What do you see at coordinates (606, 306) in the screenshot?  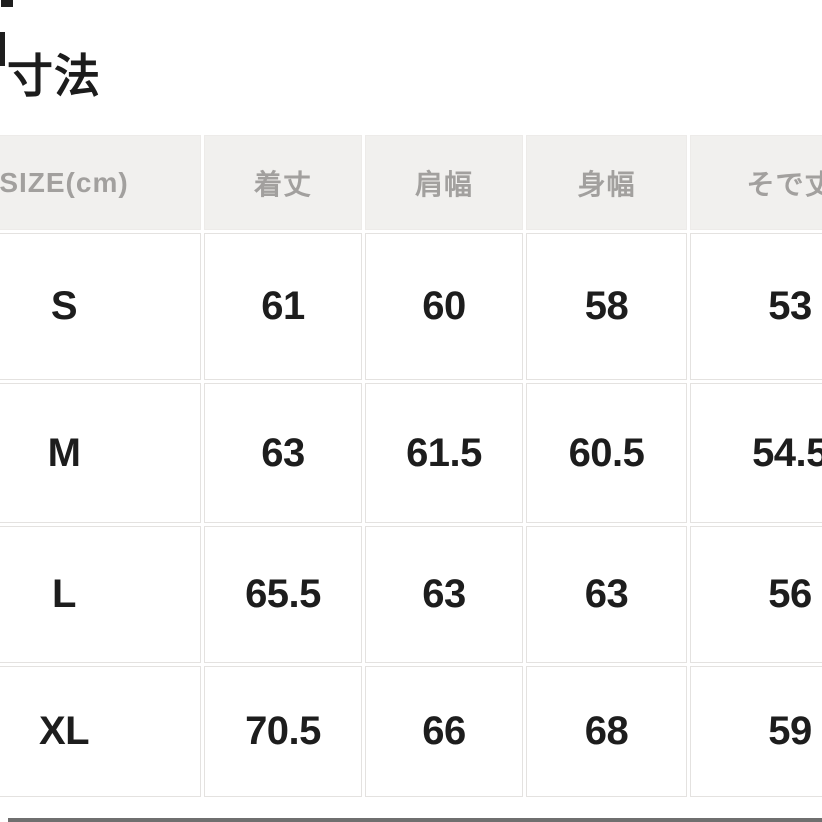 I see `value-cell: 58` at bounding box center [606, 306].